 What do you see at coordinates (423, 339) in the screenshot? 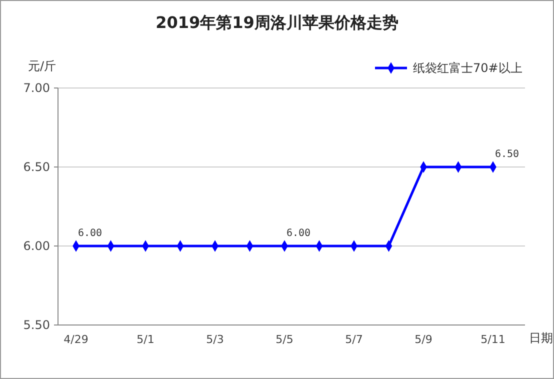
I see `x-tick-label: 5/9` at bounding box center [423, 339].